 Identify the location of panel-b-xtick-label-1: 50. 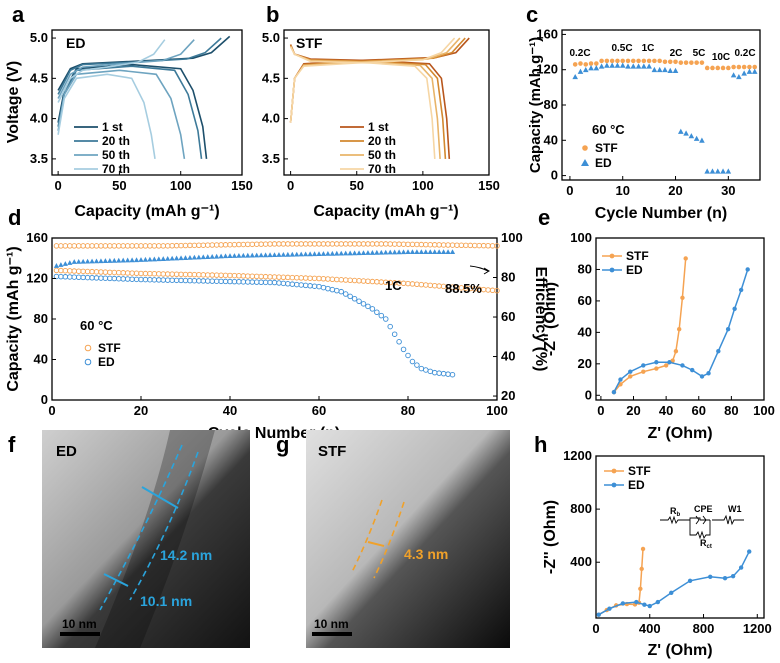
(357, 185).